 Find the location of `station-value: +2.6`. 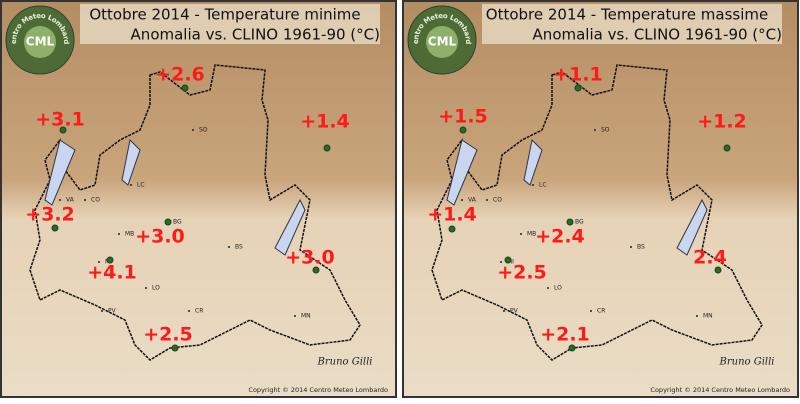

station-value: +2.6 is located at coordinates (180, 75).